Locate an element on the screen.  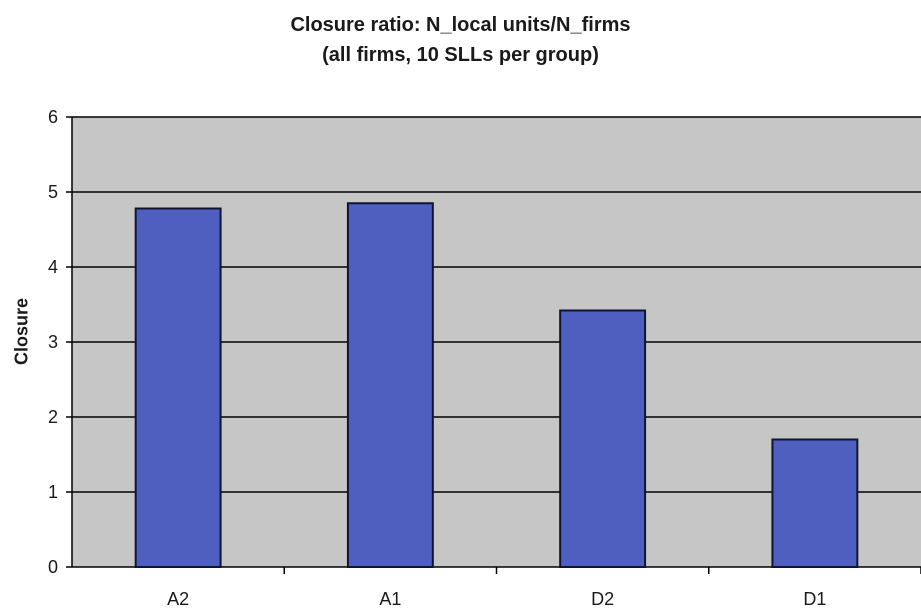
x-tick-label: D2 is located at coordinates (602, 599).